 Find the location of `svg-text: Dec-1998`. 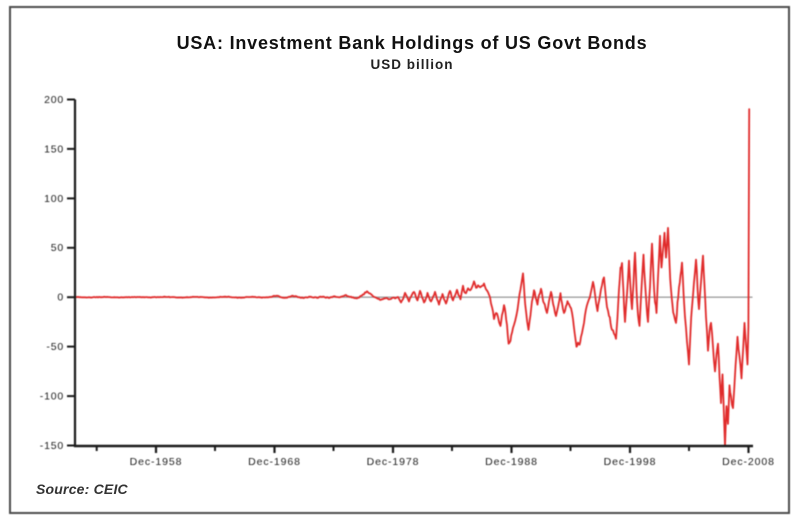

svg-text: Dec-1998 is located at coordinates (630, 462).